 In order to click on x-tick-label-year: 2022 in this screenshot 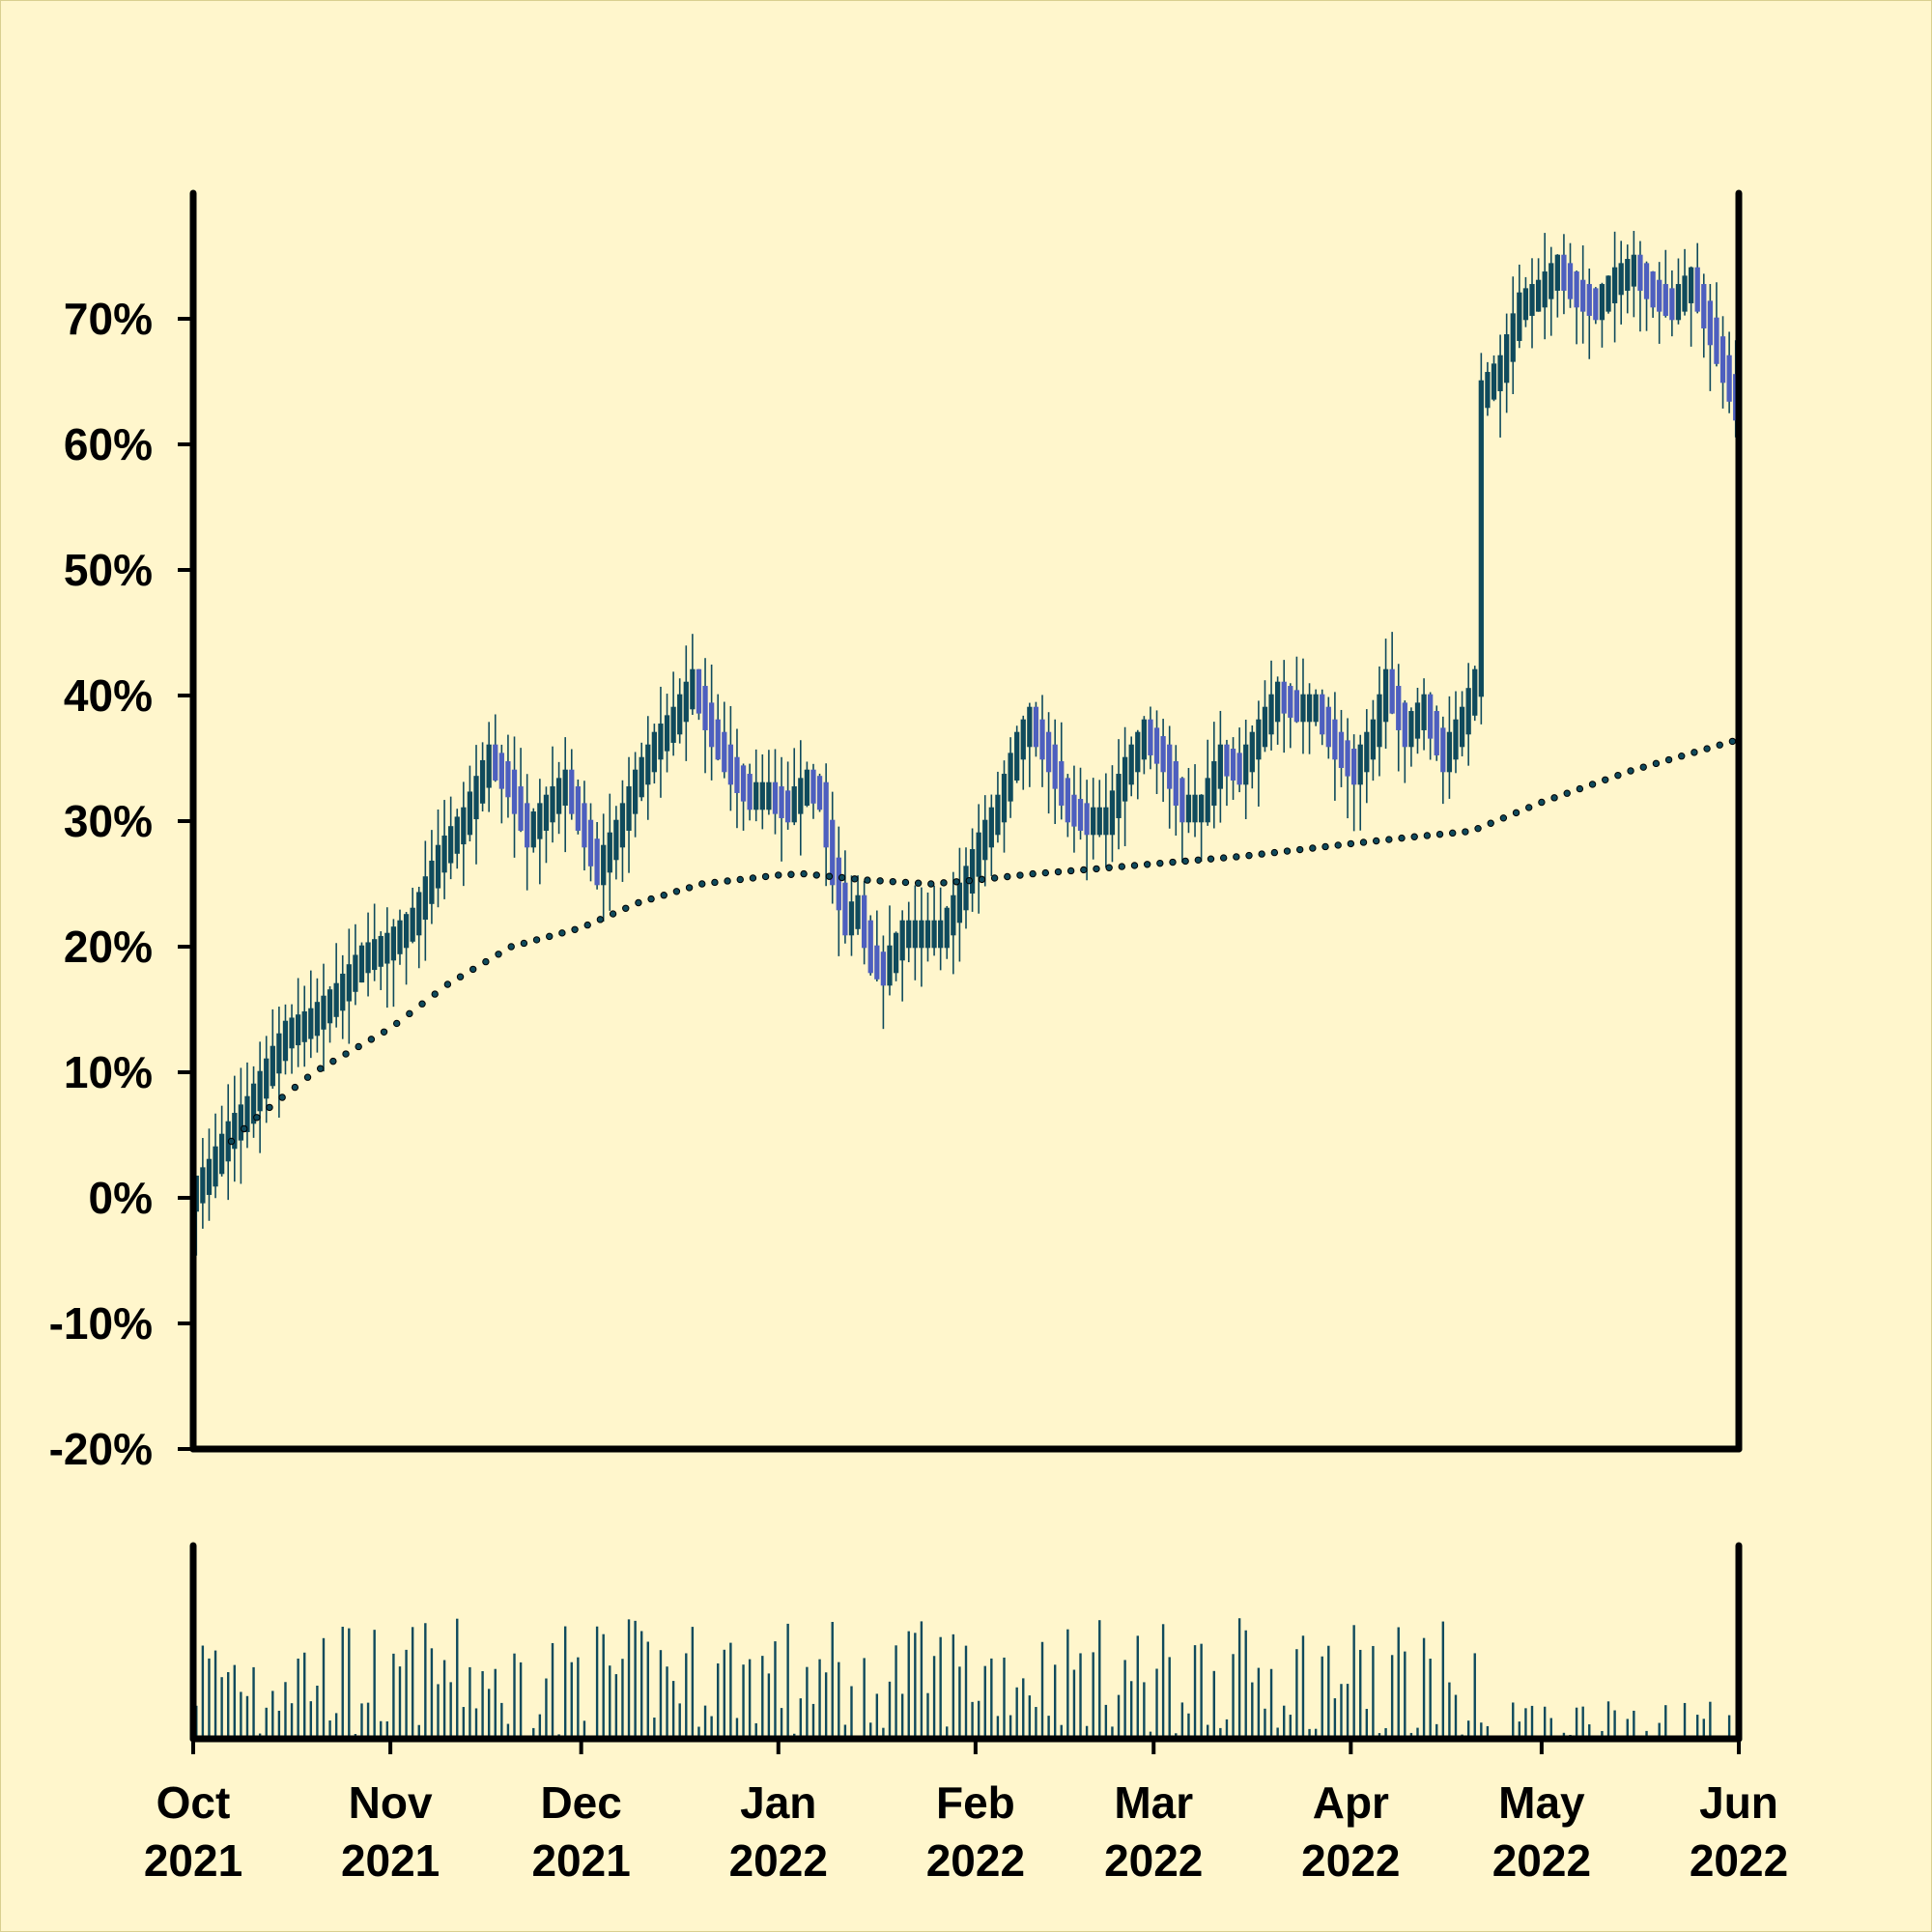, I will do `click(975, 1860)`.